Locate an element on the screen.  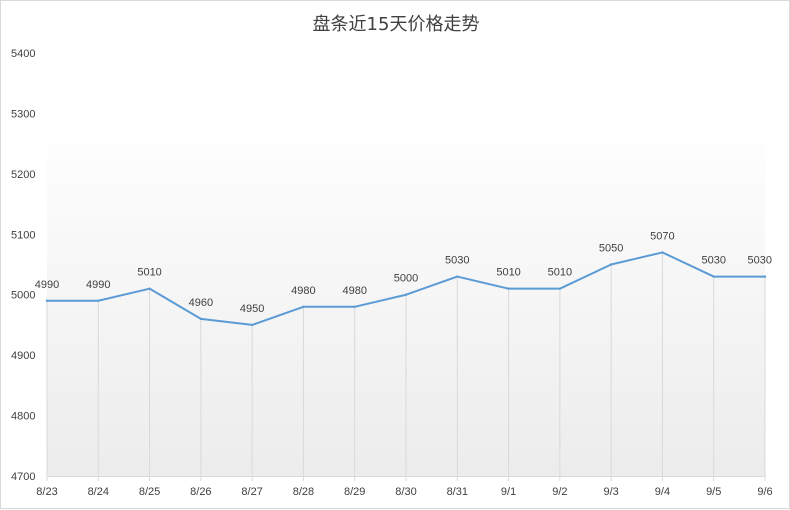
x-tick-label: 8/27 is located at coordinates (251, 492).